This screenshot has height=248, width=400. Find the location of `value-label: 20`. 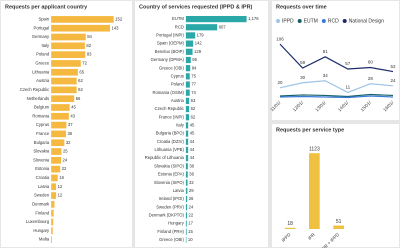

value-label: 20 is located at coordinates (280, 82).